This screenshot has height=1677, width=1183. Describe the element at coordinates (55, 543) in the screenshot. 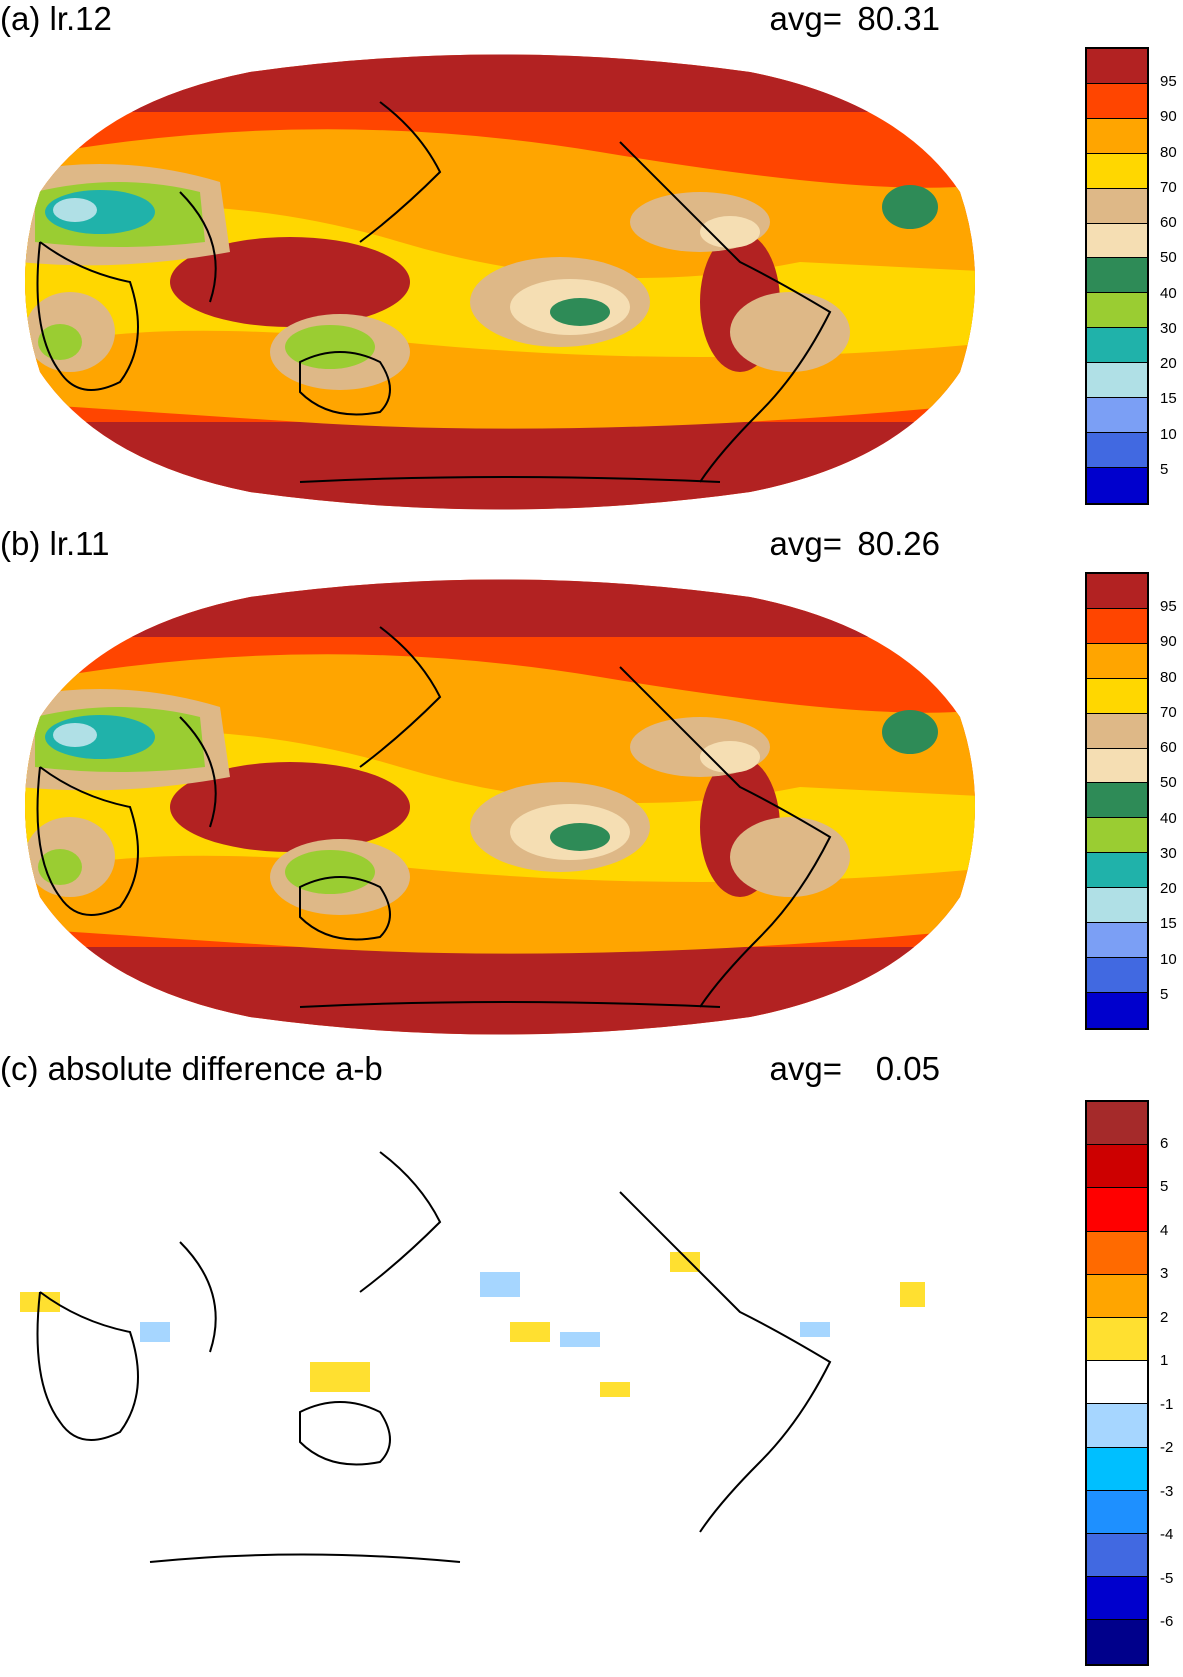

I see `panel-title: (b) lr.11` at that location.